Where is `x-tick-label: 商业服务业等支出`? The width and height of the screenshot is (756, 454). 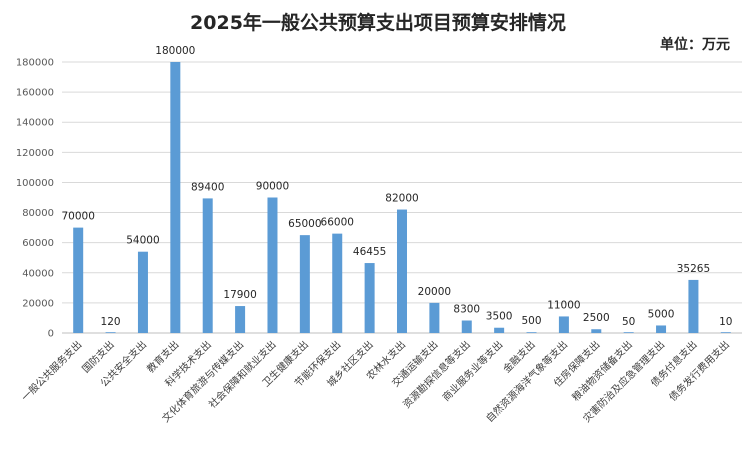
x-tick-label: 商业服务业等支出 is located at coordinates (473, 371).